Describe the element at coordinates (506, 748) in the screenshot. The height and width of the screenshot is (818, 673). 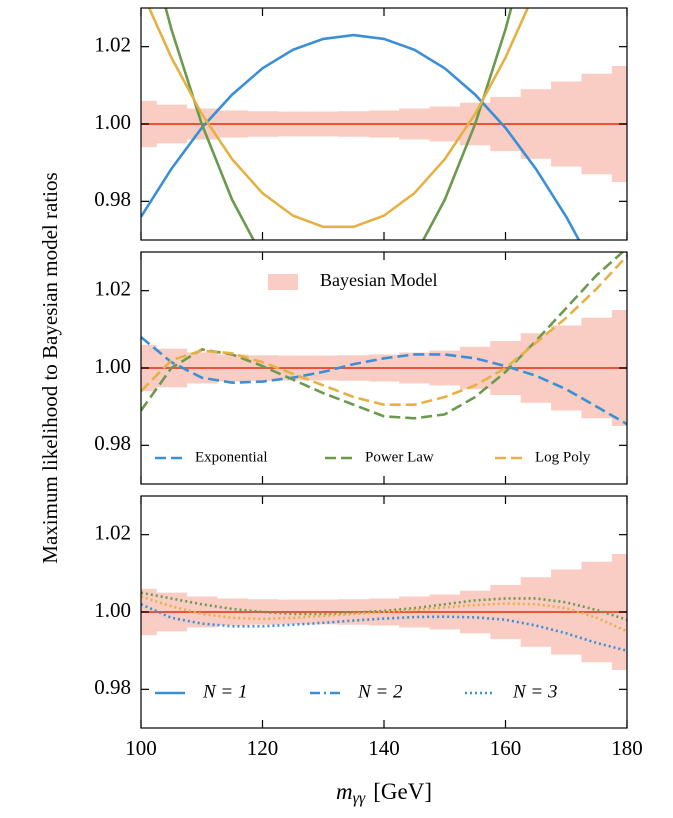
I see `x-tick-label: 160` at that location.